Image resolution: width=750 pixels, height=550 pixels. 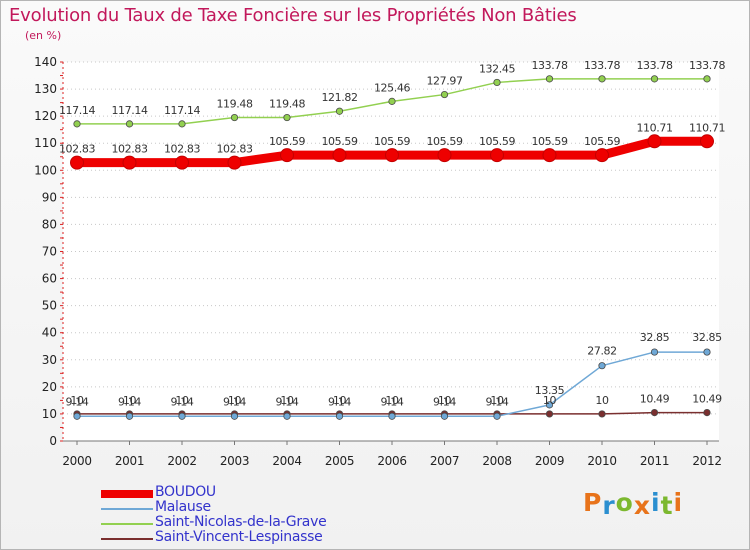 I want to click on logo-letter: t, so click(x=667, y=505).